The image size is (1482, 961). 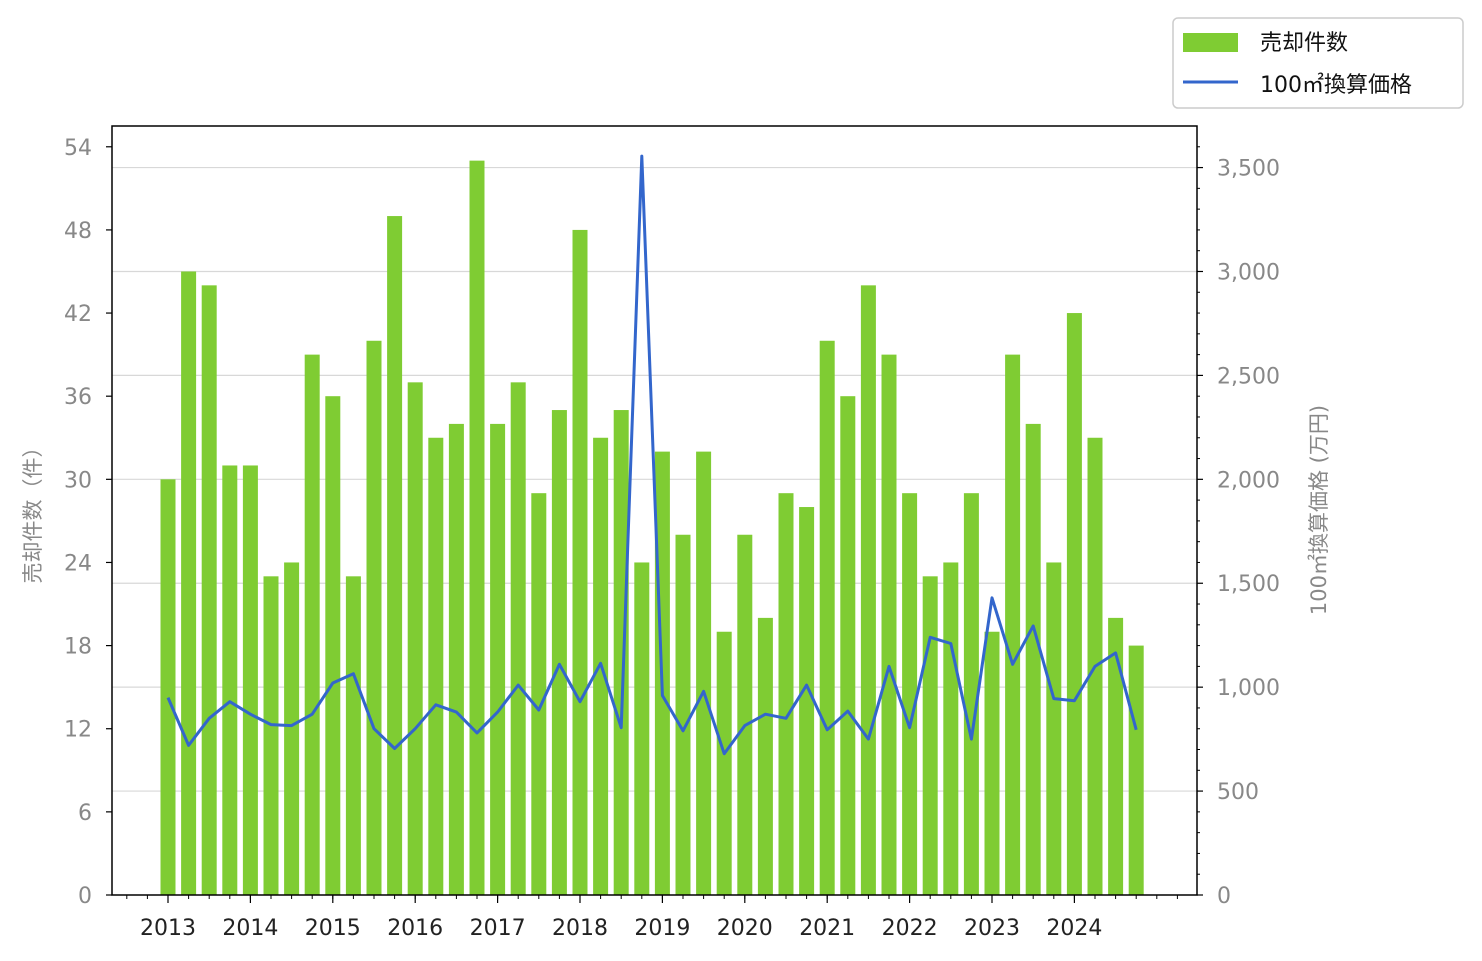 What do you see at coordinates (910, 928) in the screenshot?
I see `x-tick-label: 2022` at bounding box center [910, 928].